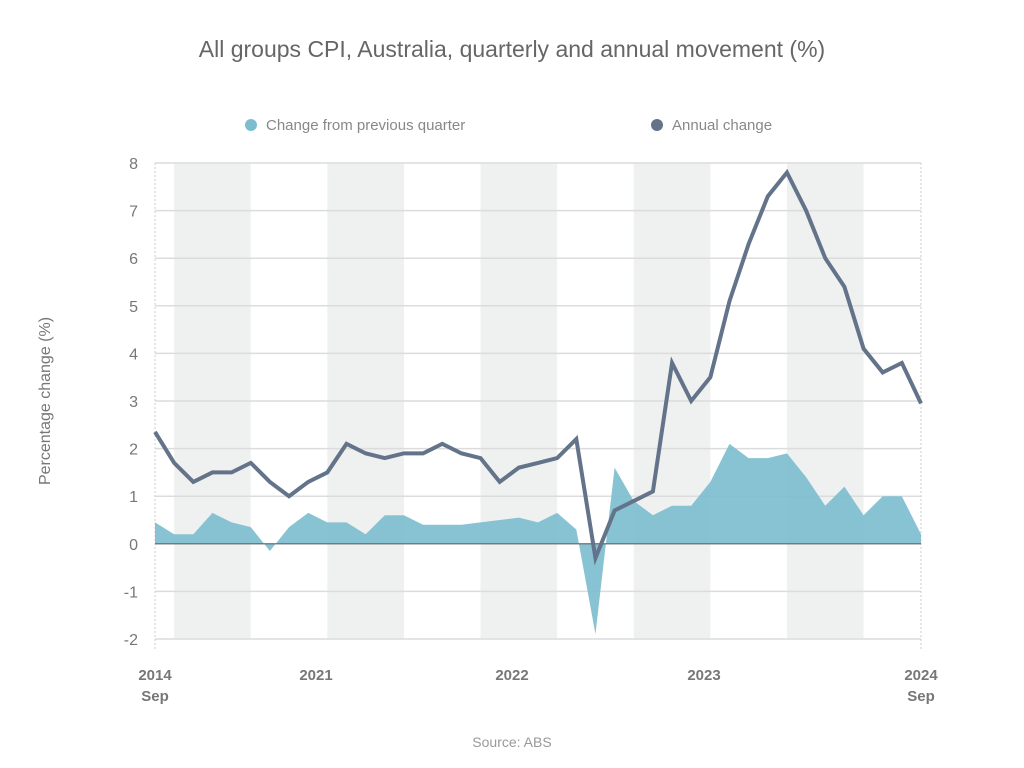  I want to click on y-tick-label: 8, so click(133, 164).